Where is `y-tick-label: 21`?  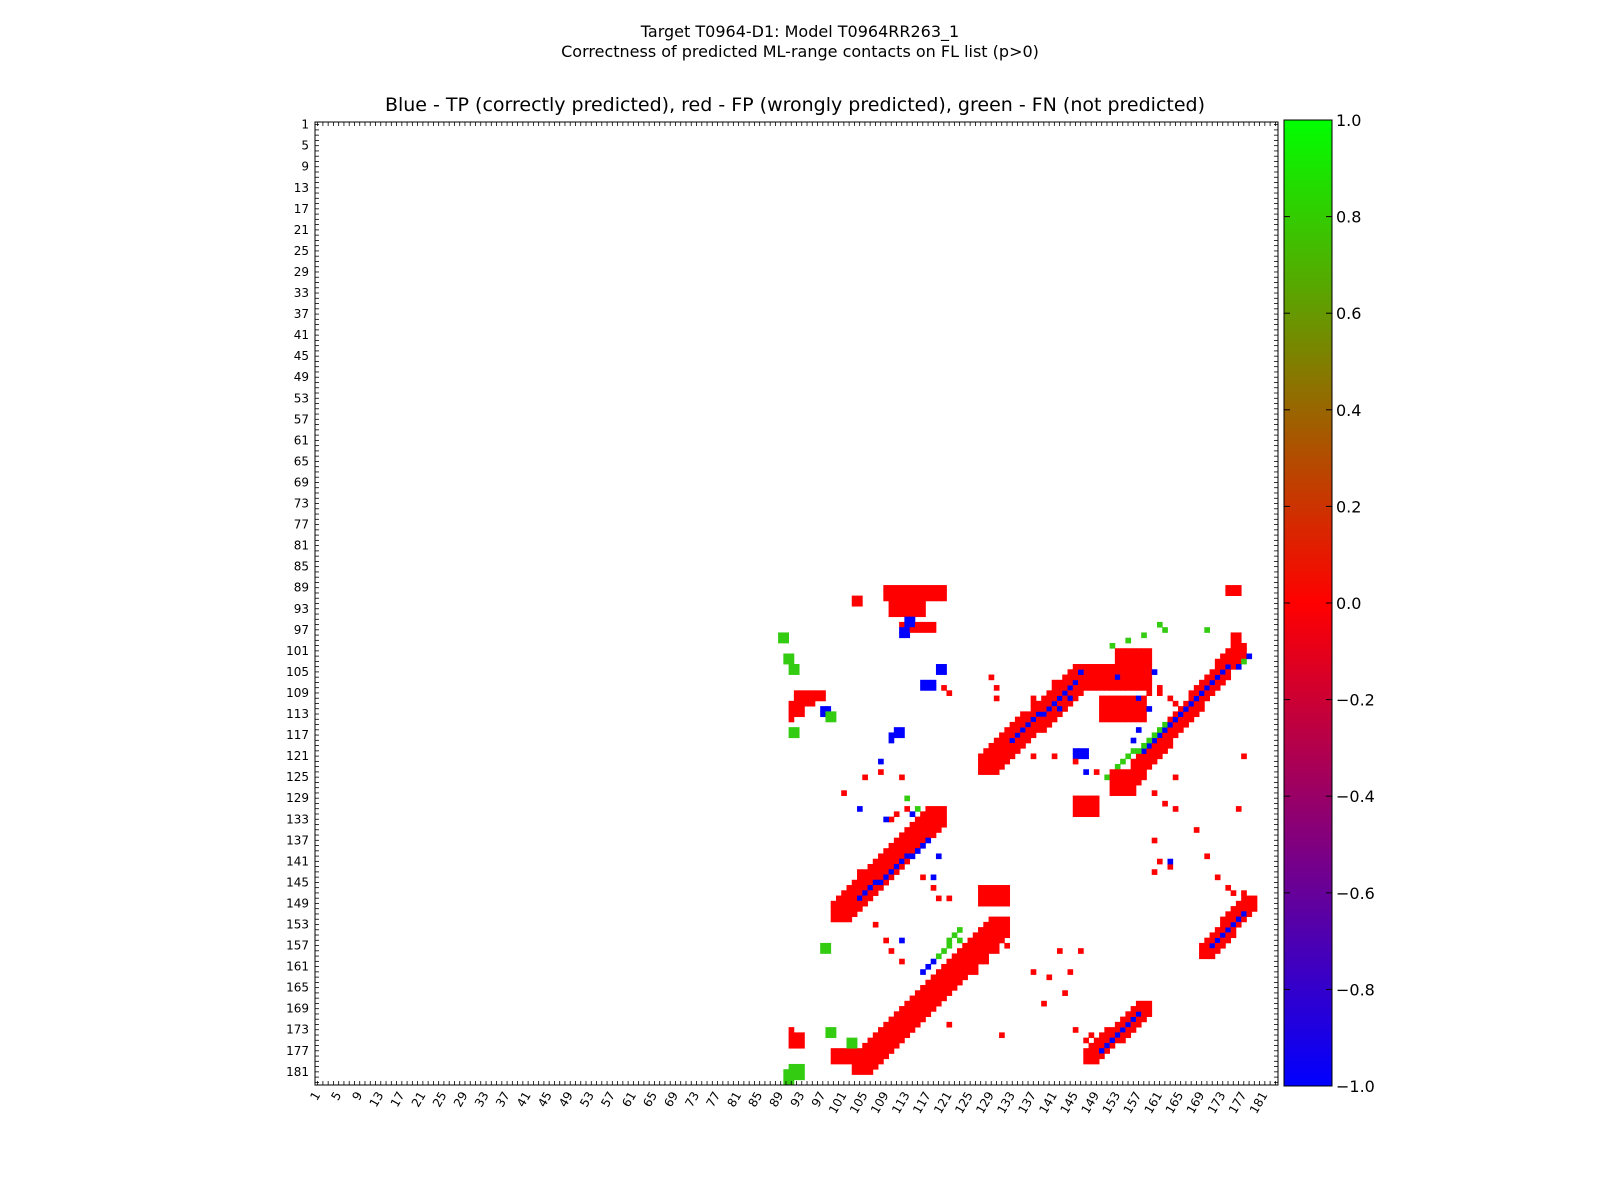
y-tick-label: 21 is located at coordinates (301, 230).